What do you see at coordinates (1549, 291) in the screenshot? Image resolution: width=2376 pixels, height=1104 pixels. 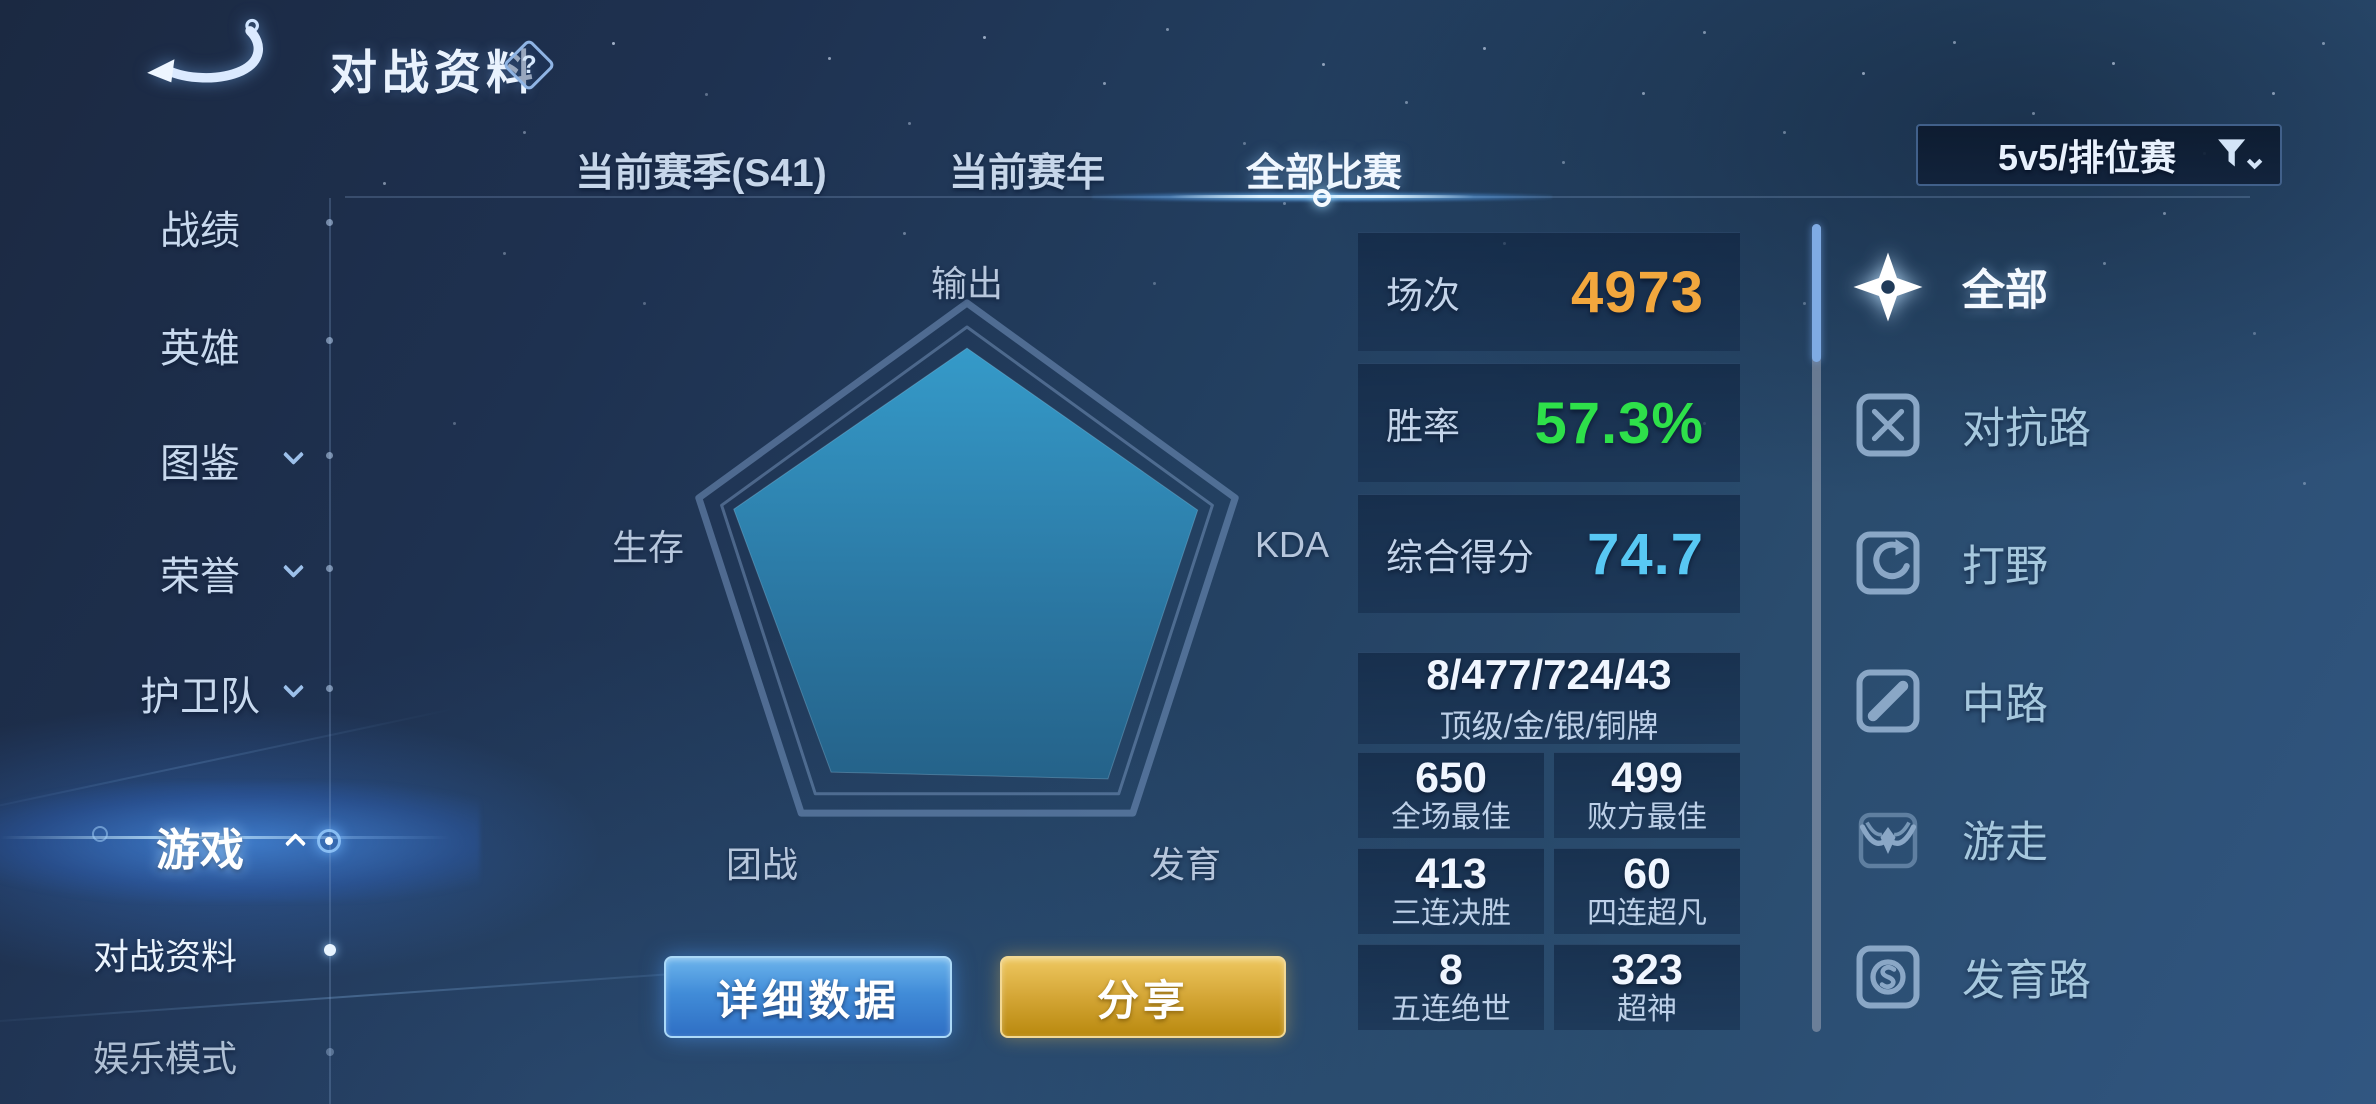 I see `stat-row-matches: 场次 4973` at bounding box center [1549, 291].